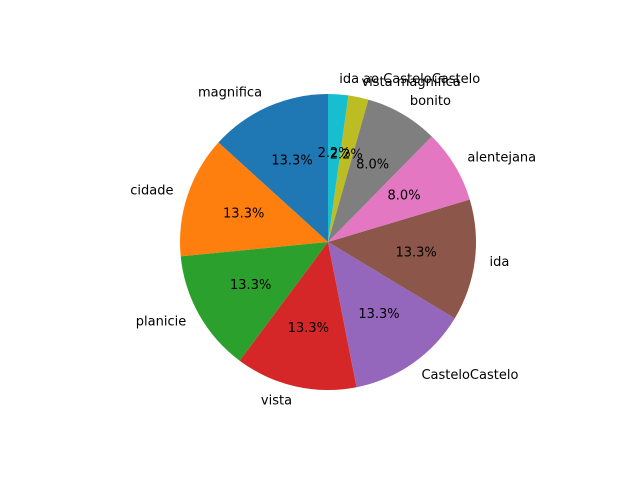 The width and height of the screenshot is (640, 480). What do you see at coordinates (404, 196) in the screenshot?
I see `percent-label-6: 8.0%` at bounding box center [404, 196].